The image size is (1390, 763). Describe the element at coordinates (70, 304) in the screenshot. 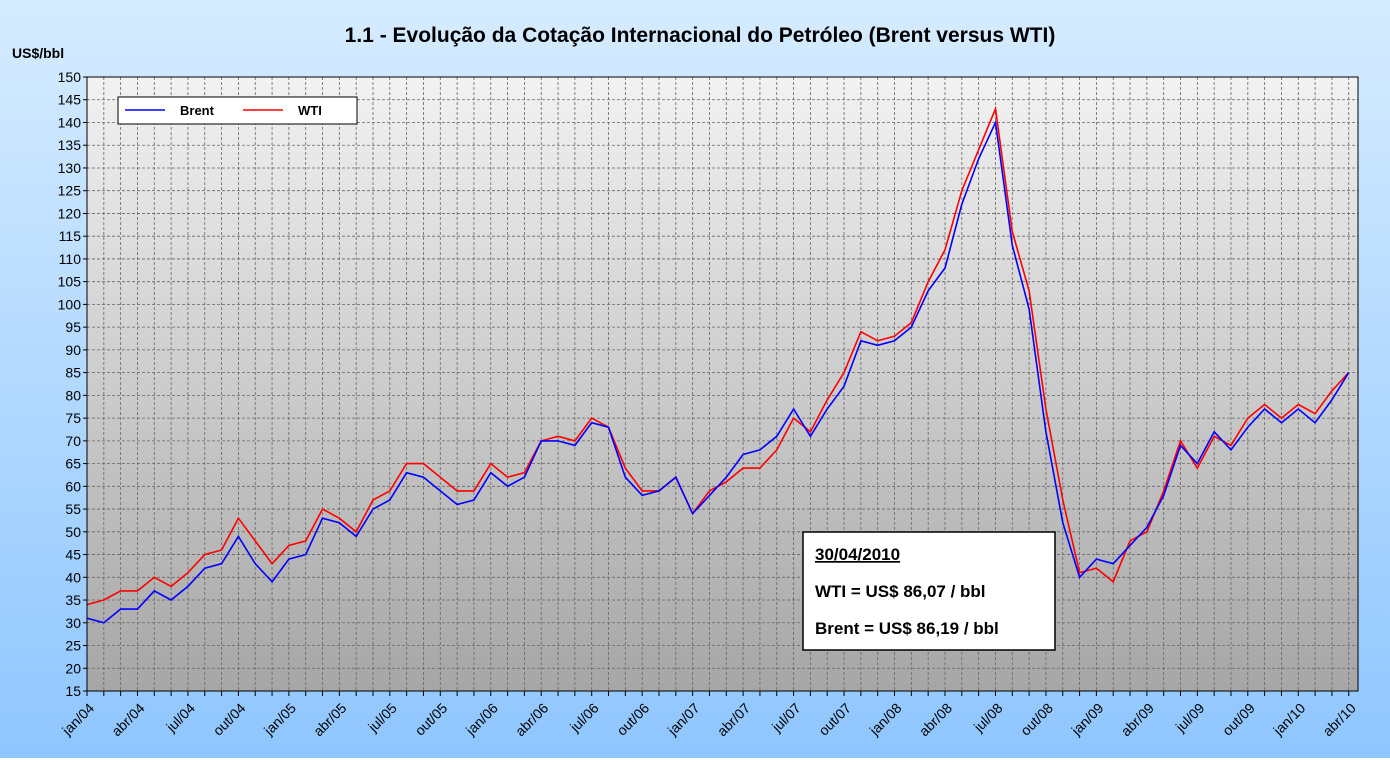

I see `y-tick-label: 100` at that location.